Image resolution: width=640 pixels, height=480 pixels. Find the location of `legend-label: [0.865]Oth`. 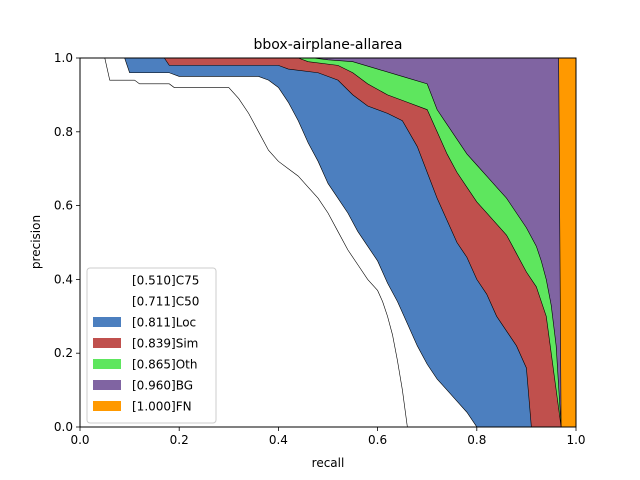

legend-label: [0.865]Oth is located at coordinates (164, 365).